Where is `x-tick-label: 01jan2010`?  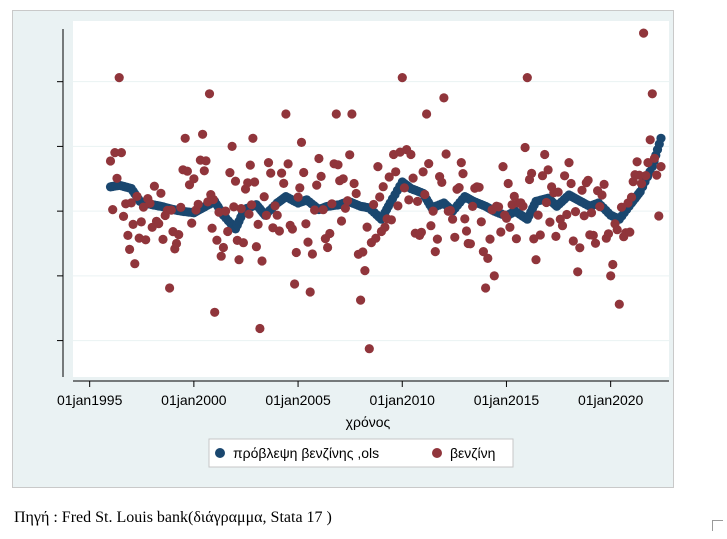
x-tick-label: 01jan2010 is located at coordinates (403, 400).